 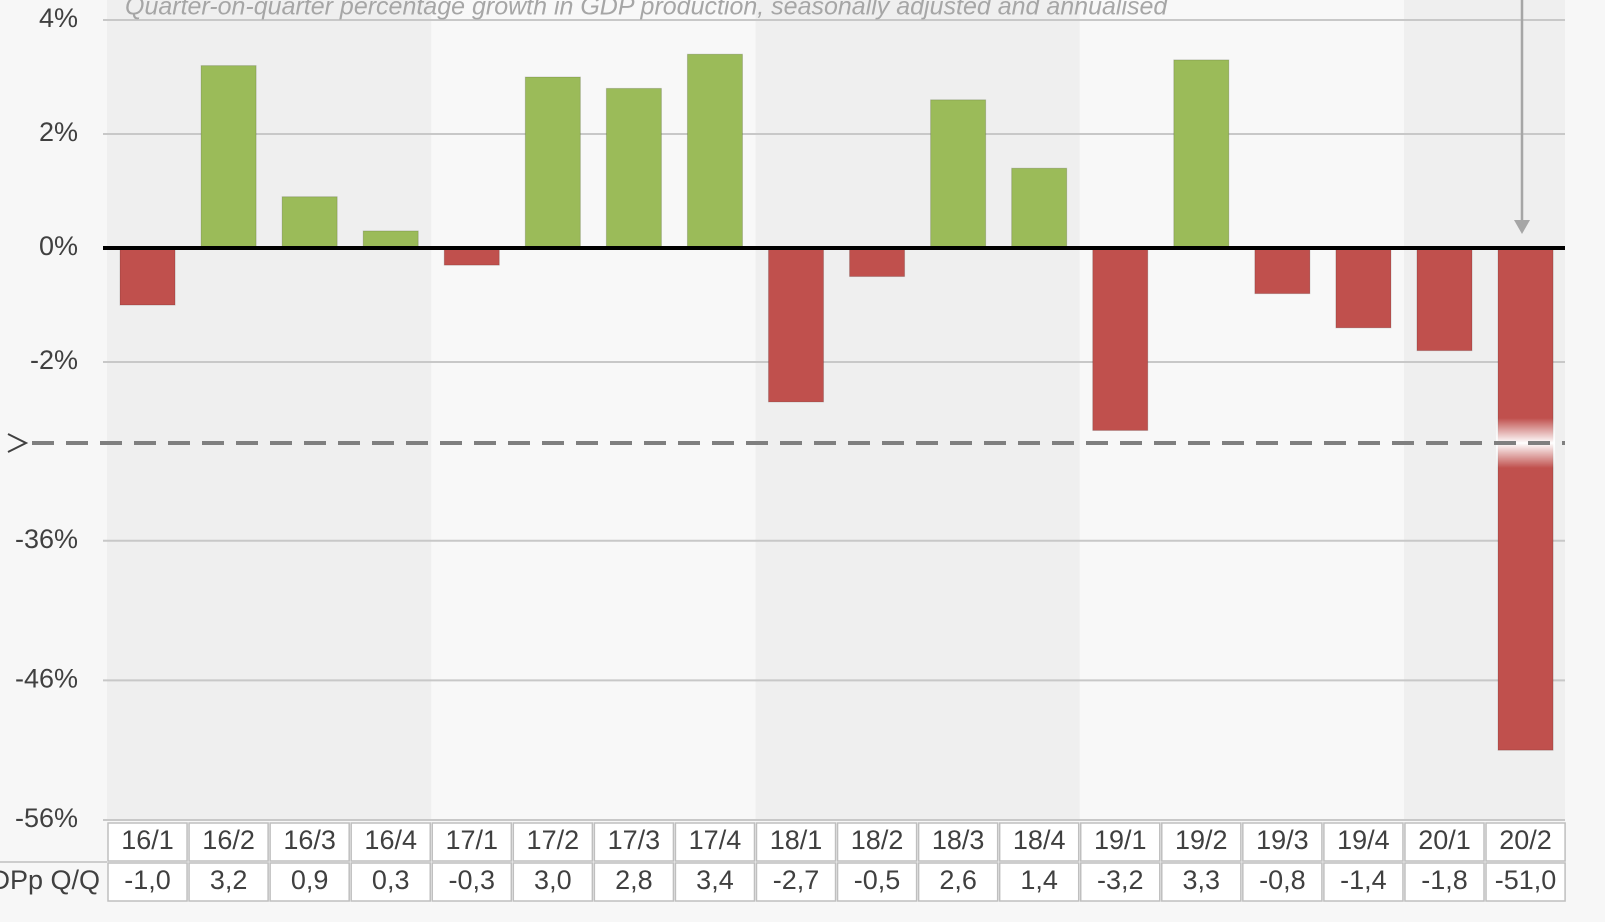 I want to click on value-label: 2,6, so click(x=958, y=880).